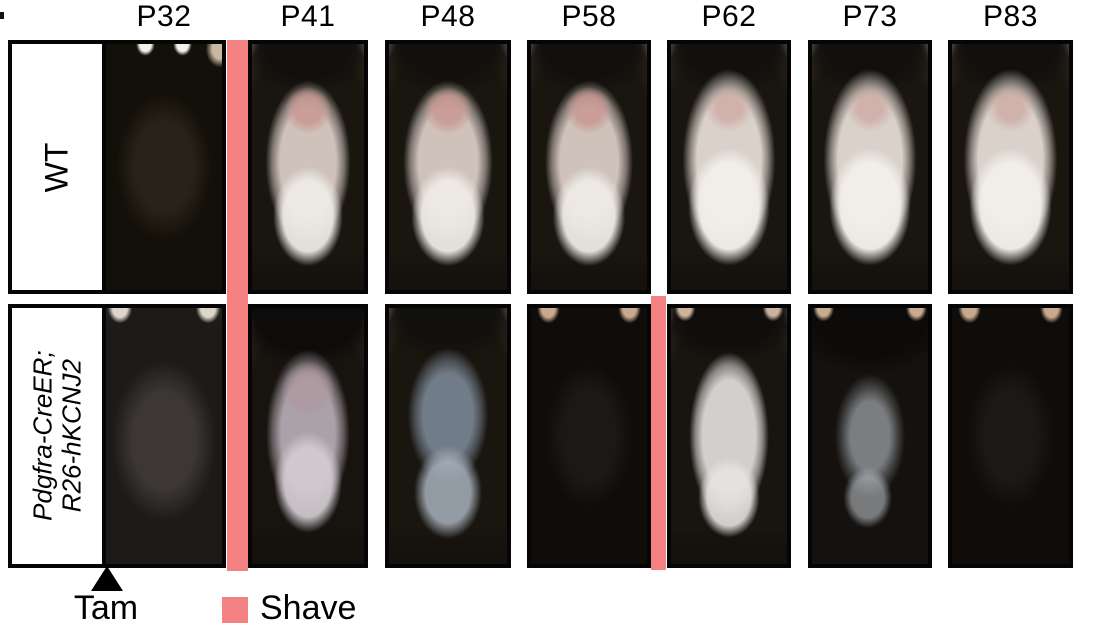  I want to click on mouse-photo-mutant-p41, so click(308, 436).